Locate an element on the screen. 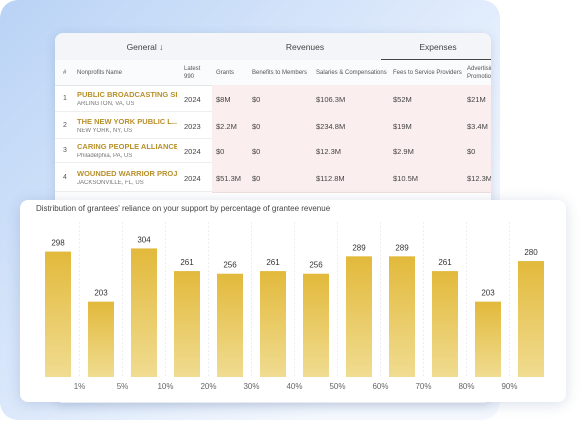 The height and width of the screenshot is (437, 588). x-tick-label: 60% is located at coordinates (380, 386).